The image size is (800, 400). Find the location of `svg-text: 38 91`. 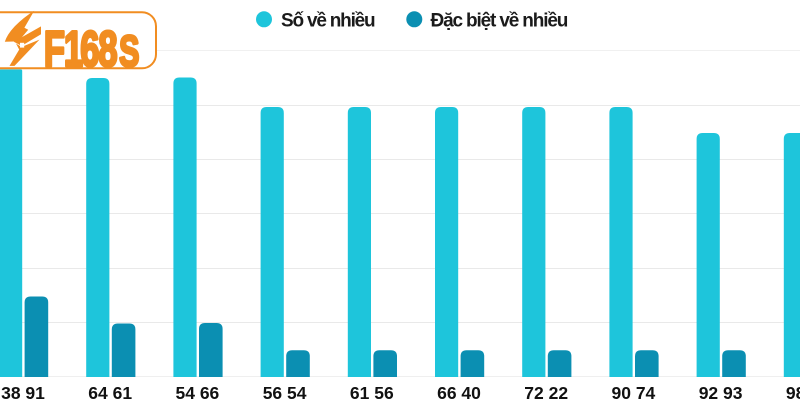

svg-text: 38 91 is located at coordinates (23, 391).